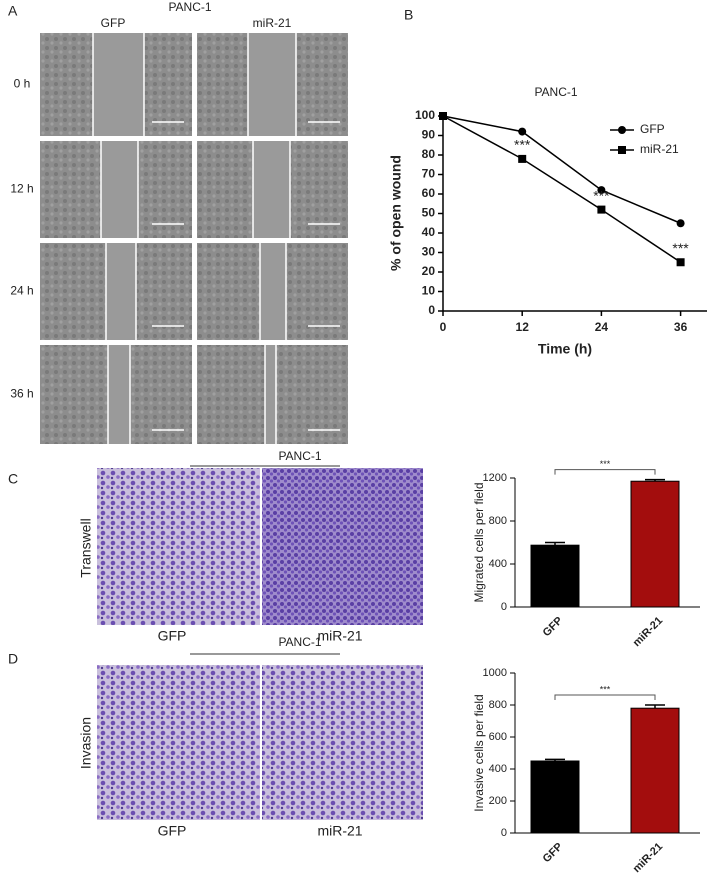 The image size is (709, 876). I want to click on x-axis-label: Time (h), so click(565, 349).